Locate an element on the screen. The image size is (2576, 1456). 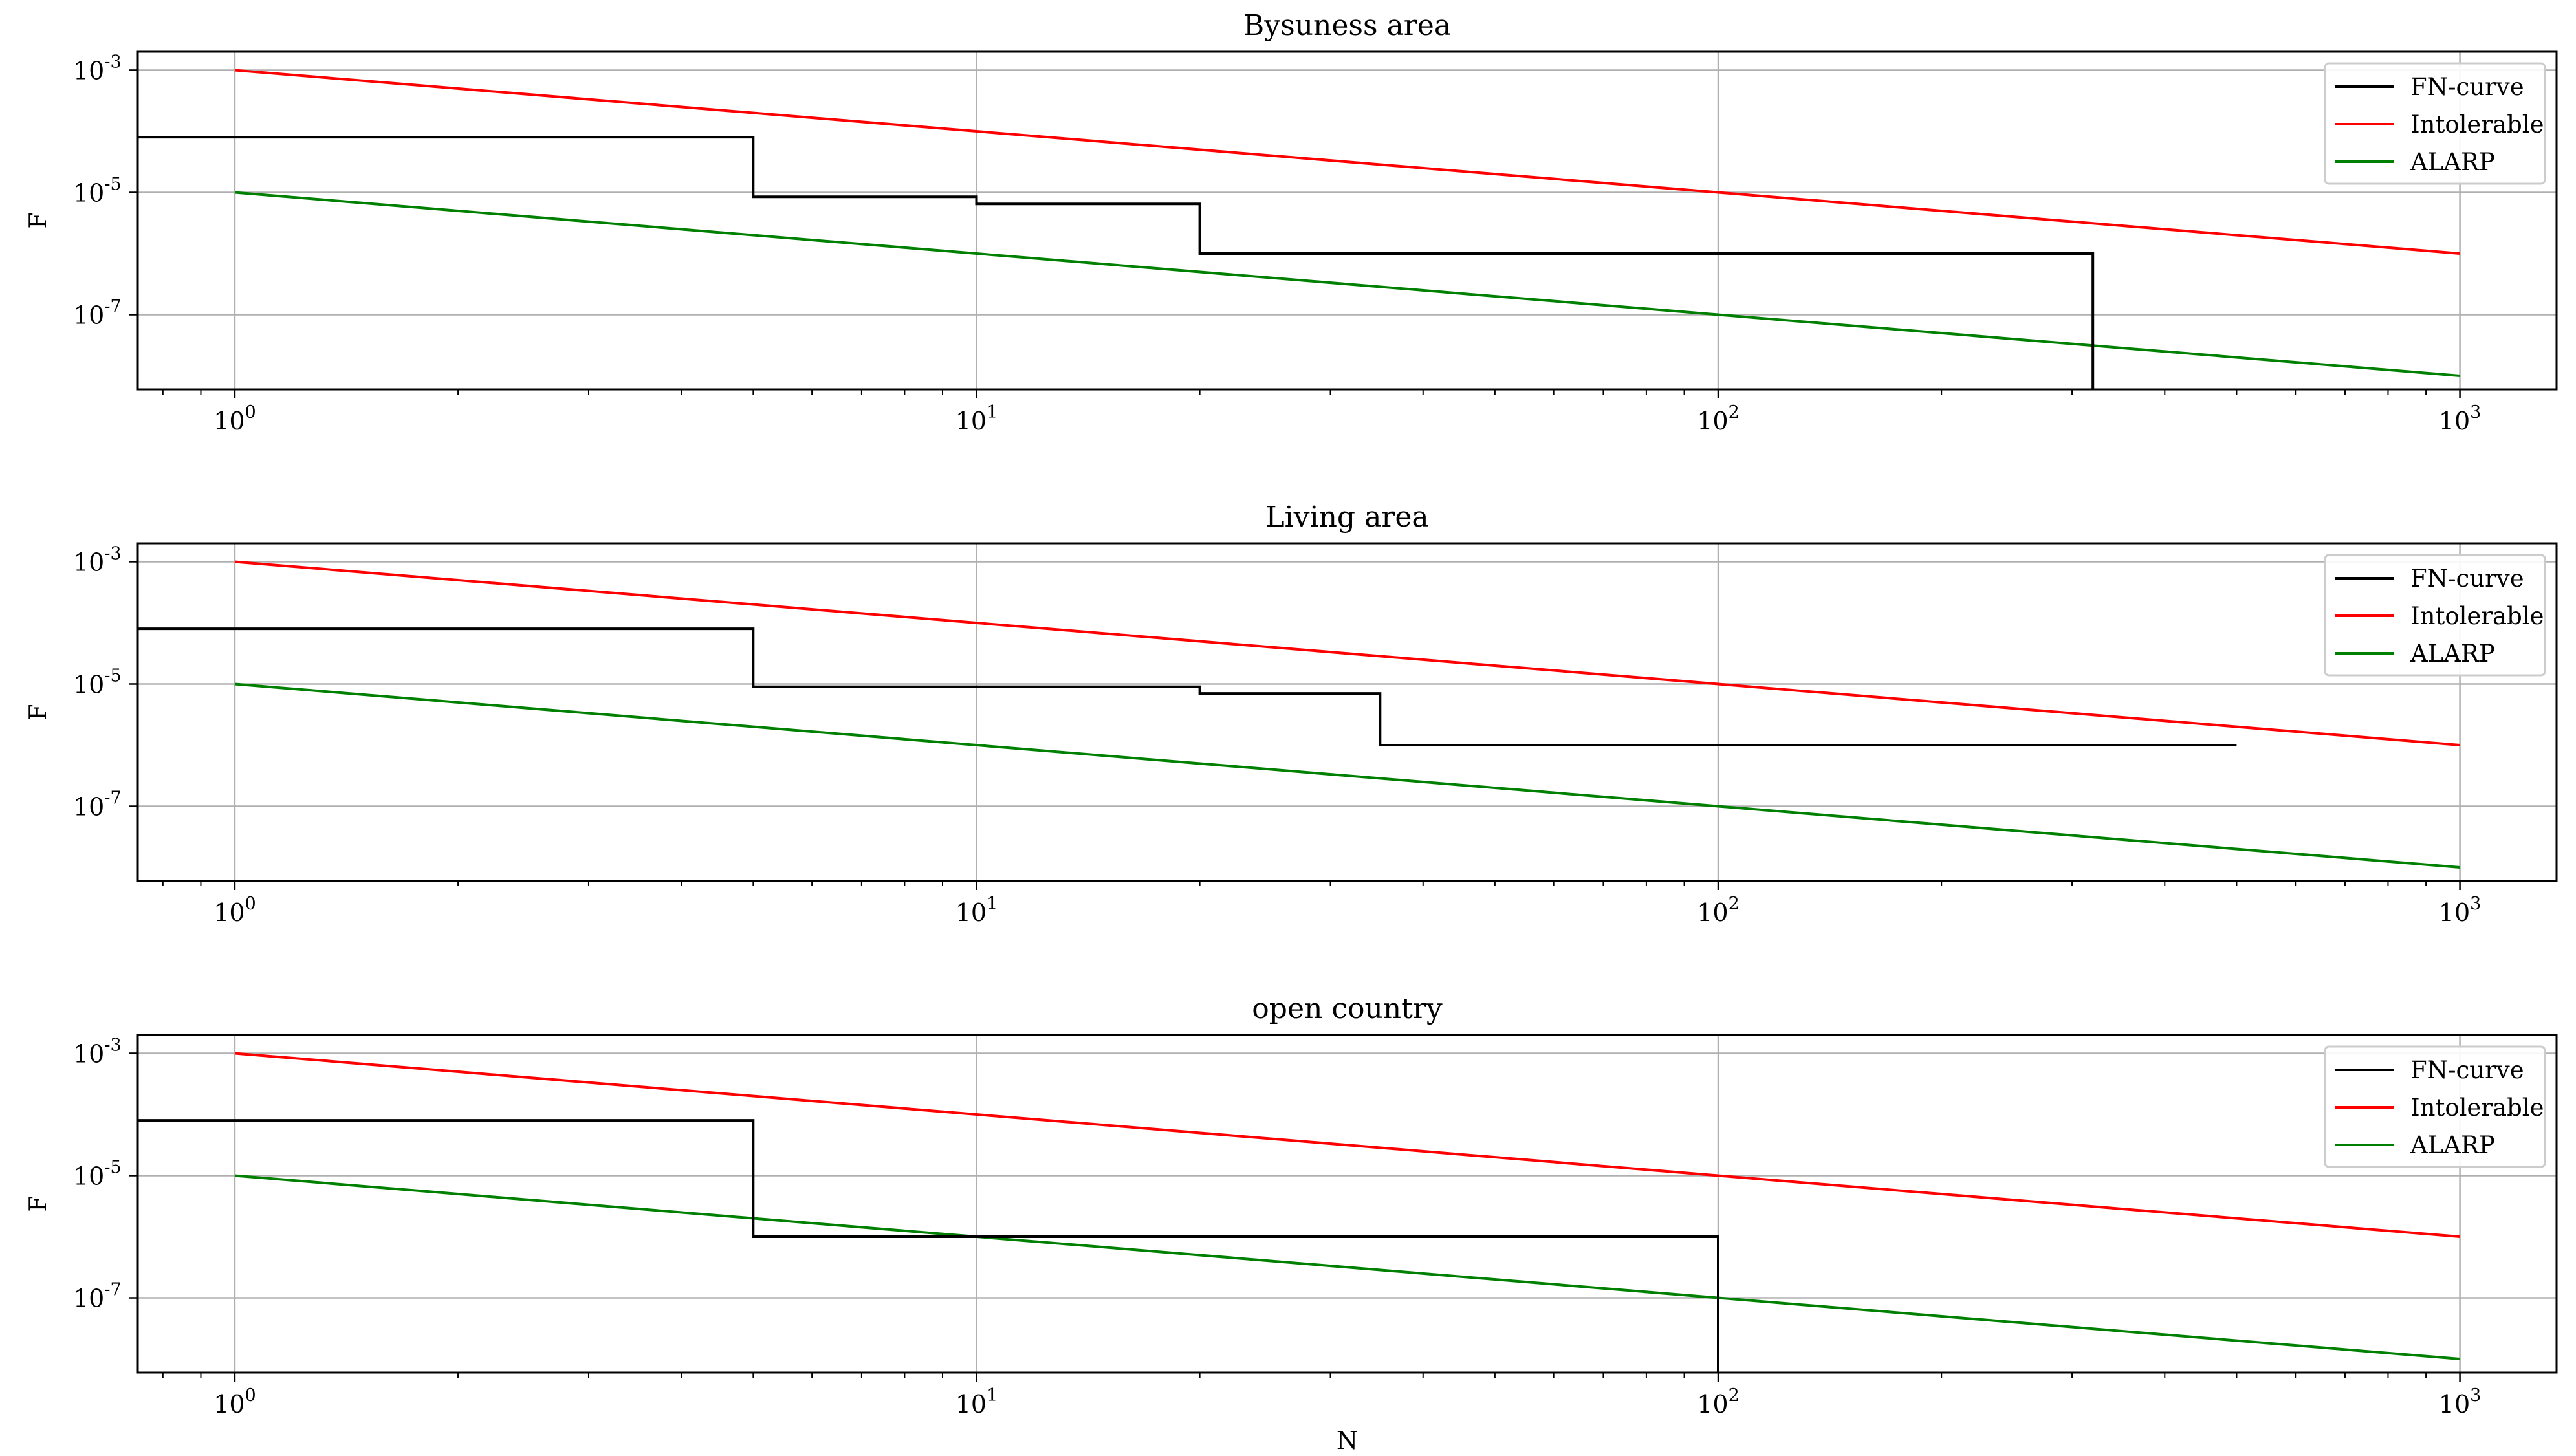
x-axis-label: N is located at coordinates (1348, 1440).